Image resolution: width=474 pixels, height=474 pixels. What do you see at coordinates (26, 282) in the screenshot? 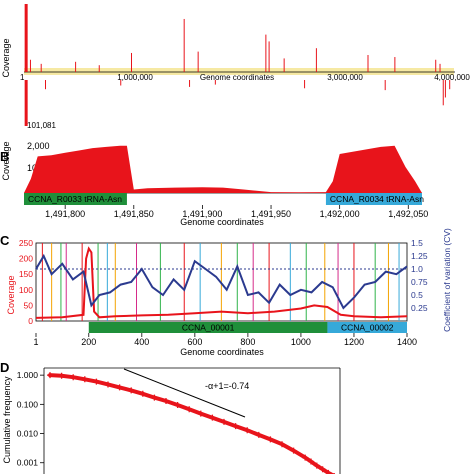
I see `panel-c-yticks: 250 200 150 100 50 0` at bounding box center [26, 282].